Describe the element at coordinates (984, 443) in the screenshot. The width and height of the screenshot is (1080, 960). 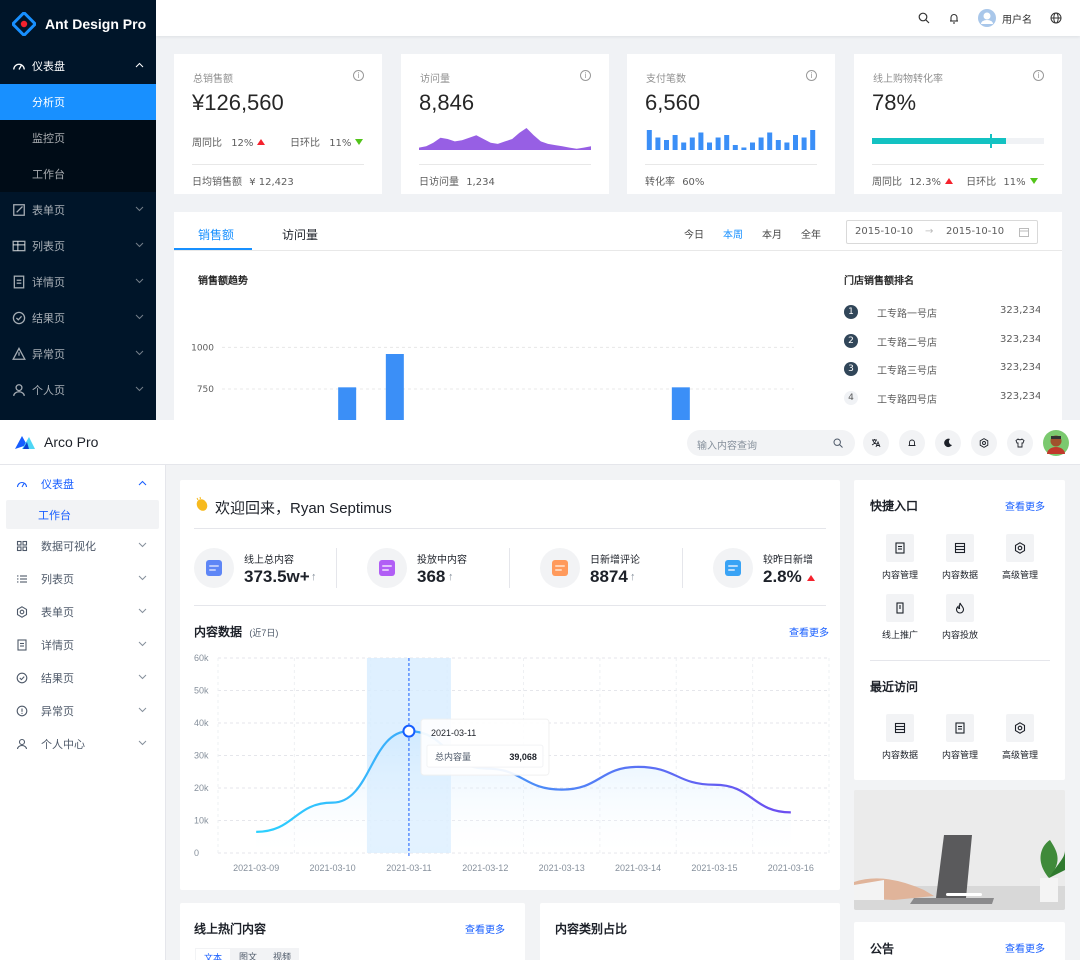
I see `settings-button` at that location.